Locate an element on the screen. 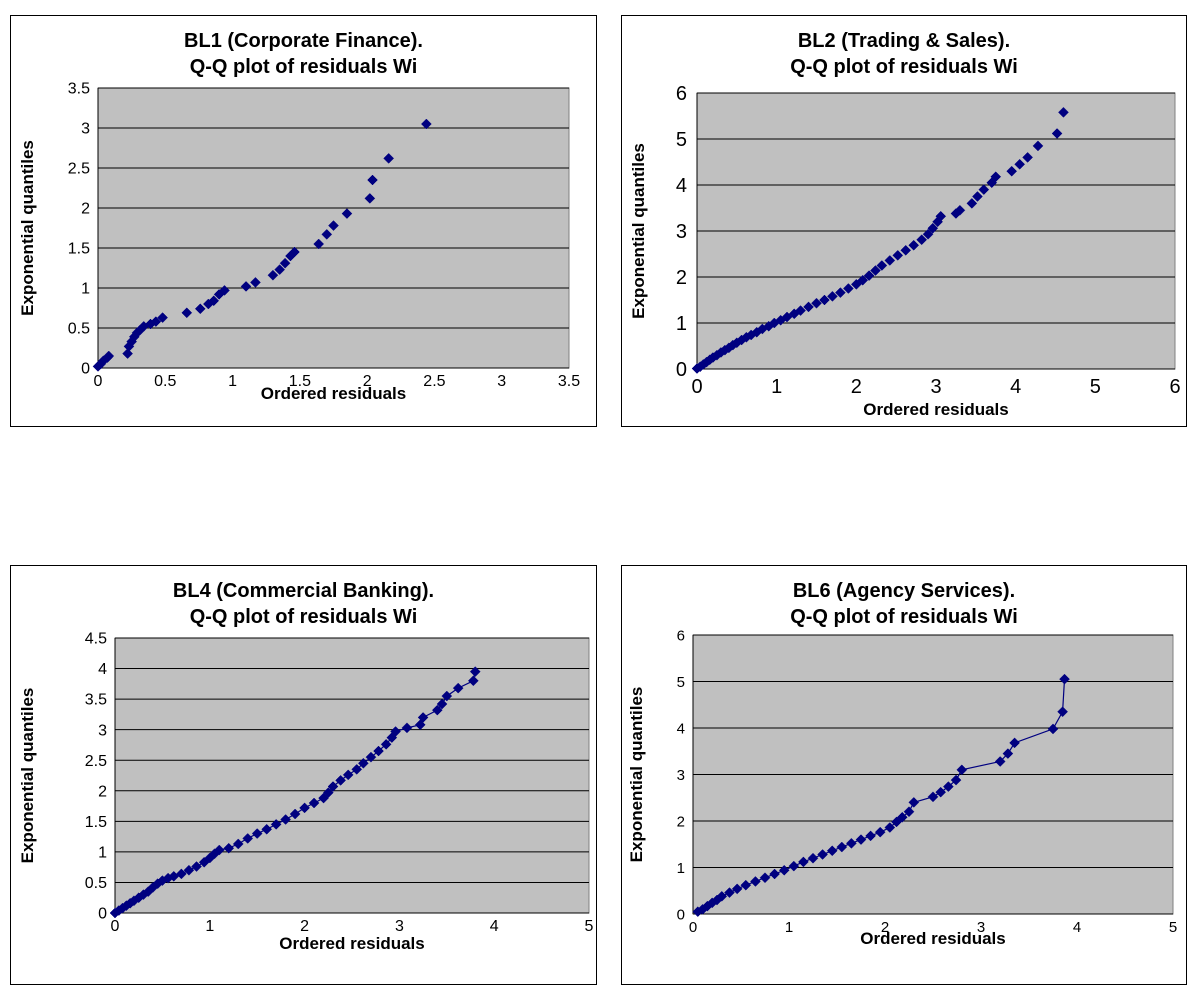 This screenshot has width=1191, height=985. x-tick-label: 2.5 is located at coordinates (434, 381).